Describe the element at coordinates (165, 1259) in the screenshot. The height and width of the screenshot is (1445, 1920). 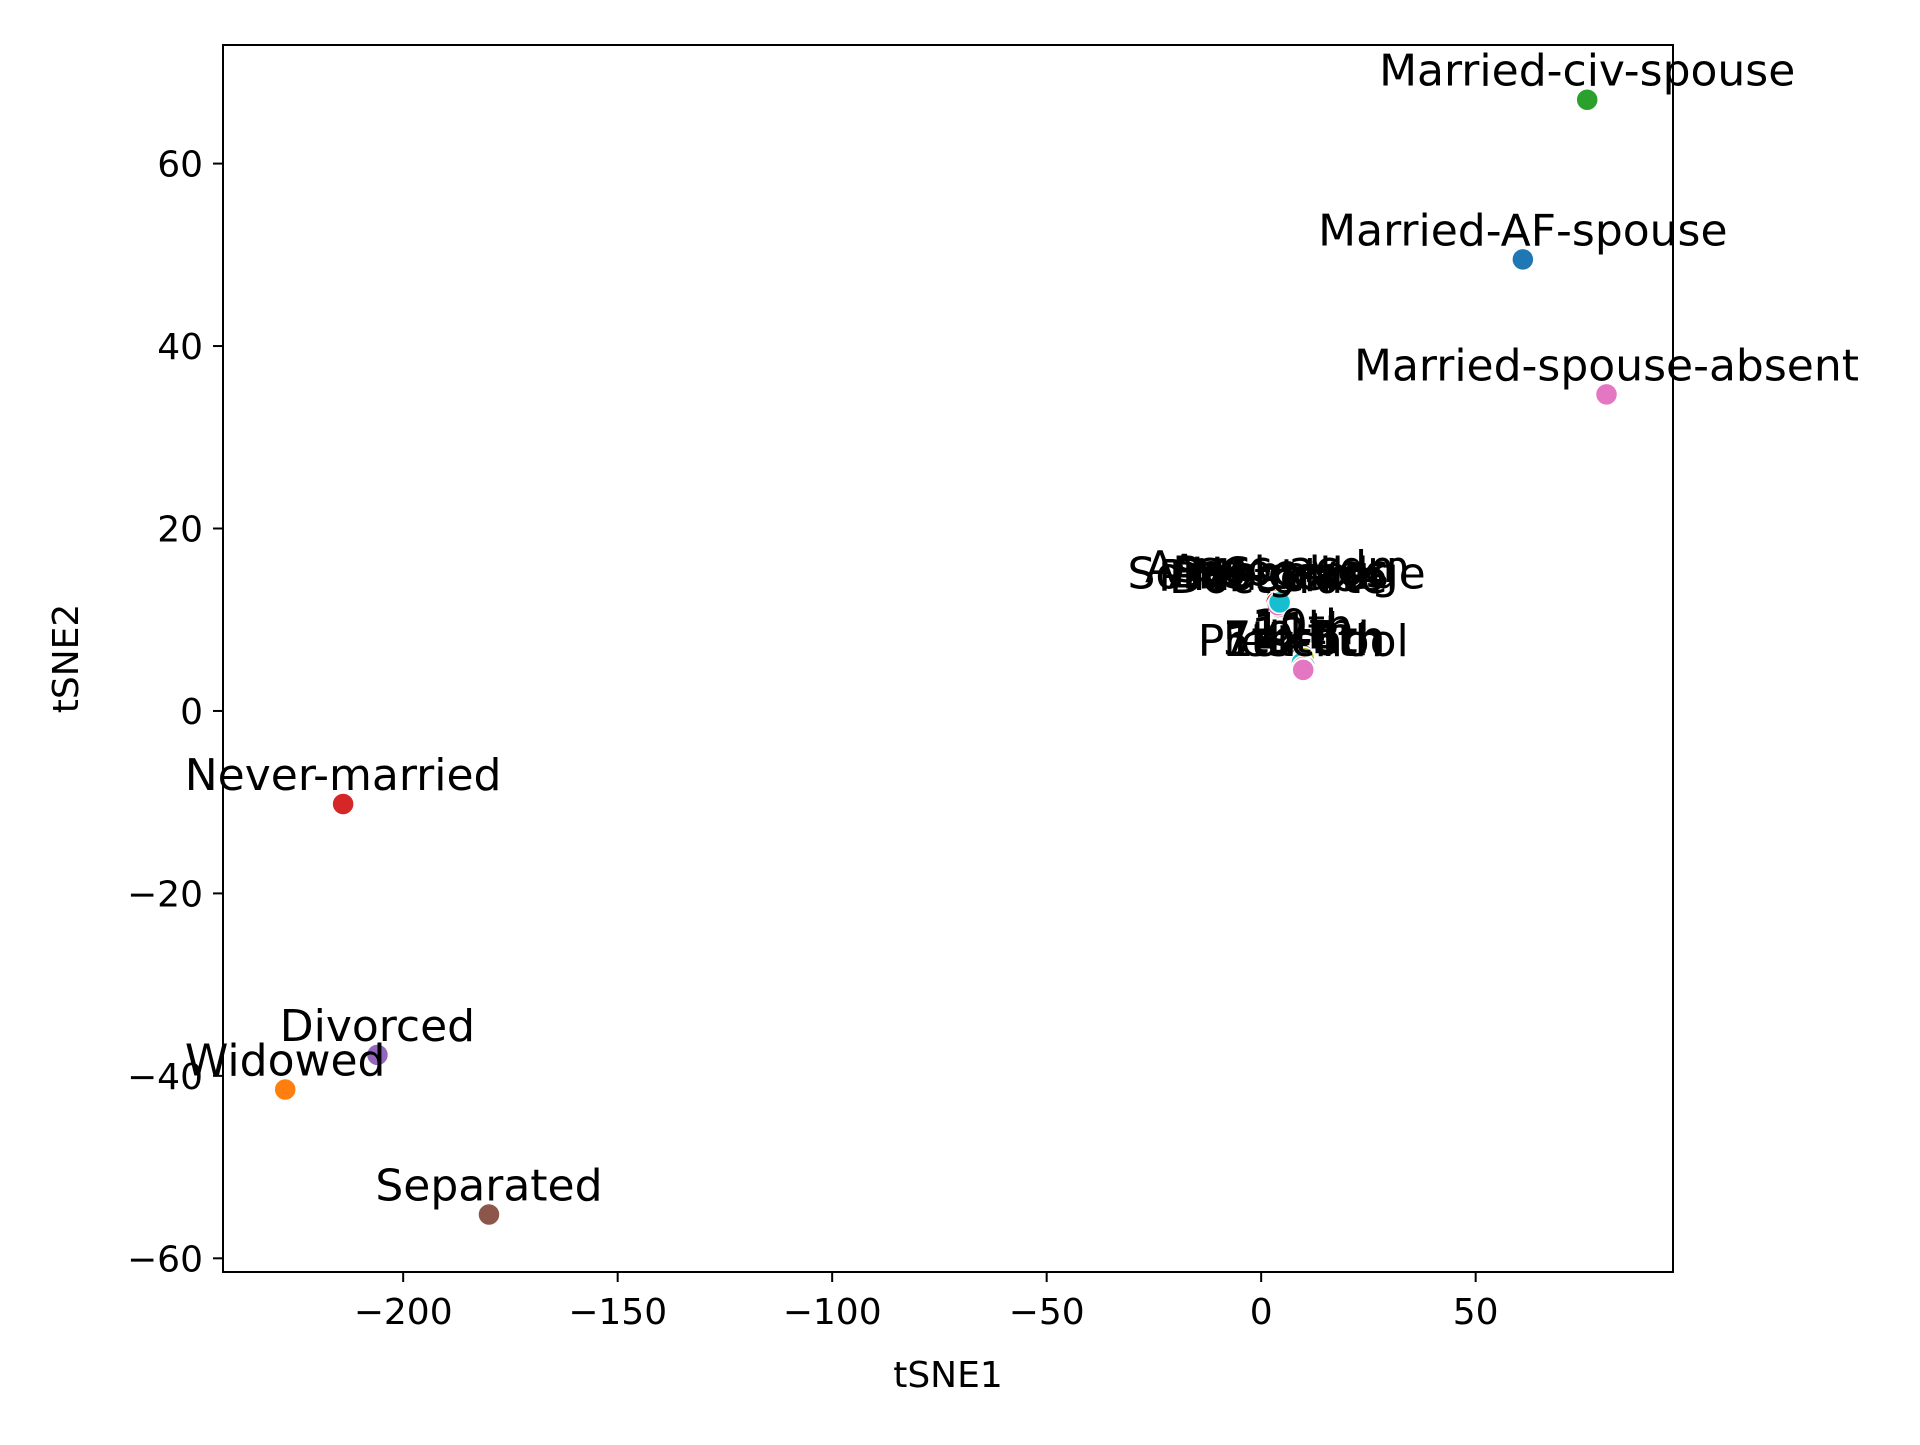
I see `y-tick-label: −60` at that location.